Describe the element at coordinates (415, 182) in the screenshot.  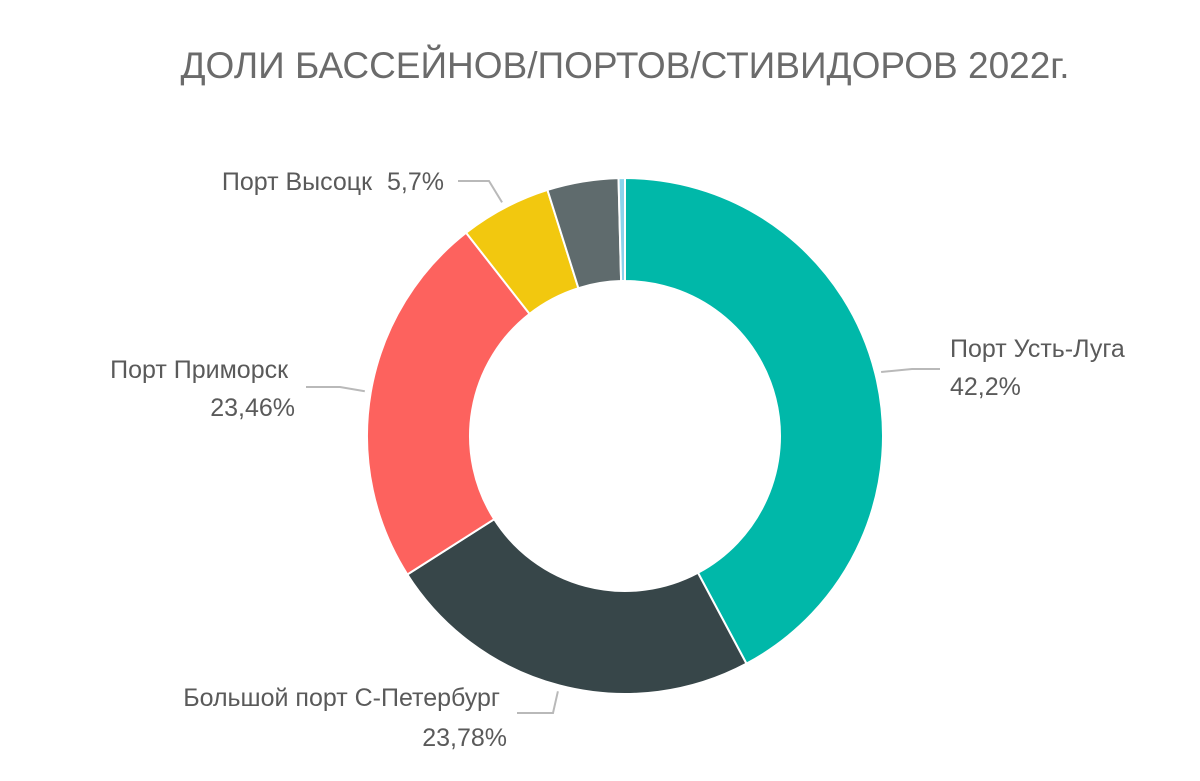
I see `label-vysotsk-value: 5,7%` at that location.